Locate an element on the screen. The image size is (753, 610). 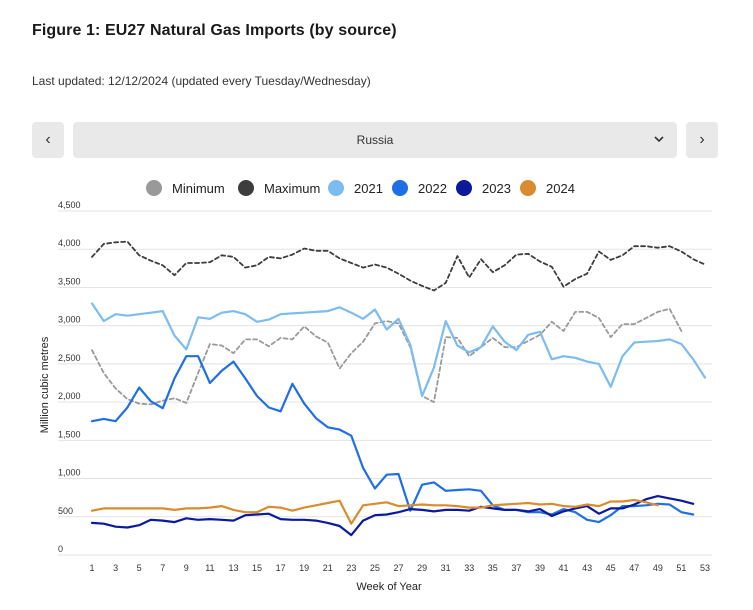
legend-label: 2021 is located at coordinates (368, 188).